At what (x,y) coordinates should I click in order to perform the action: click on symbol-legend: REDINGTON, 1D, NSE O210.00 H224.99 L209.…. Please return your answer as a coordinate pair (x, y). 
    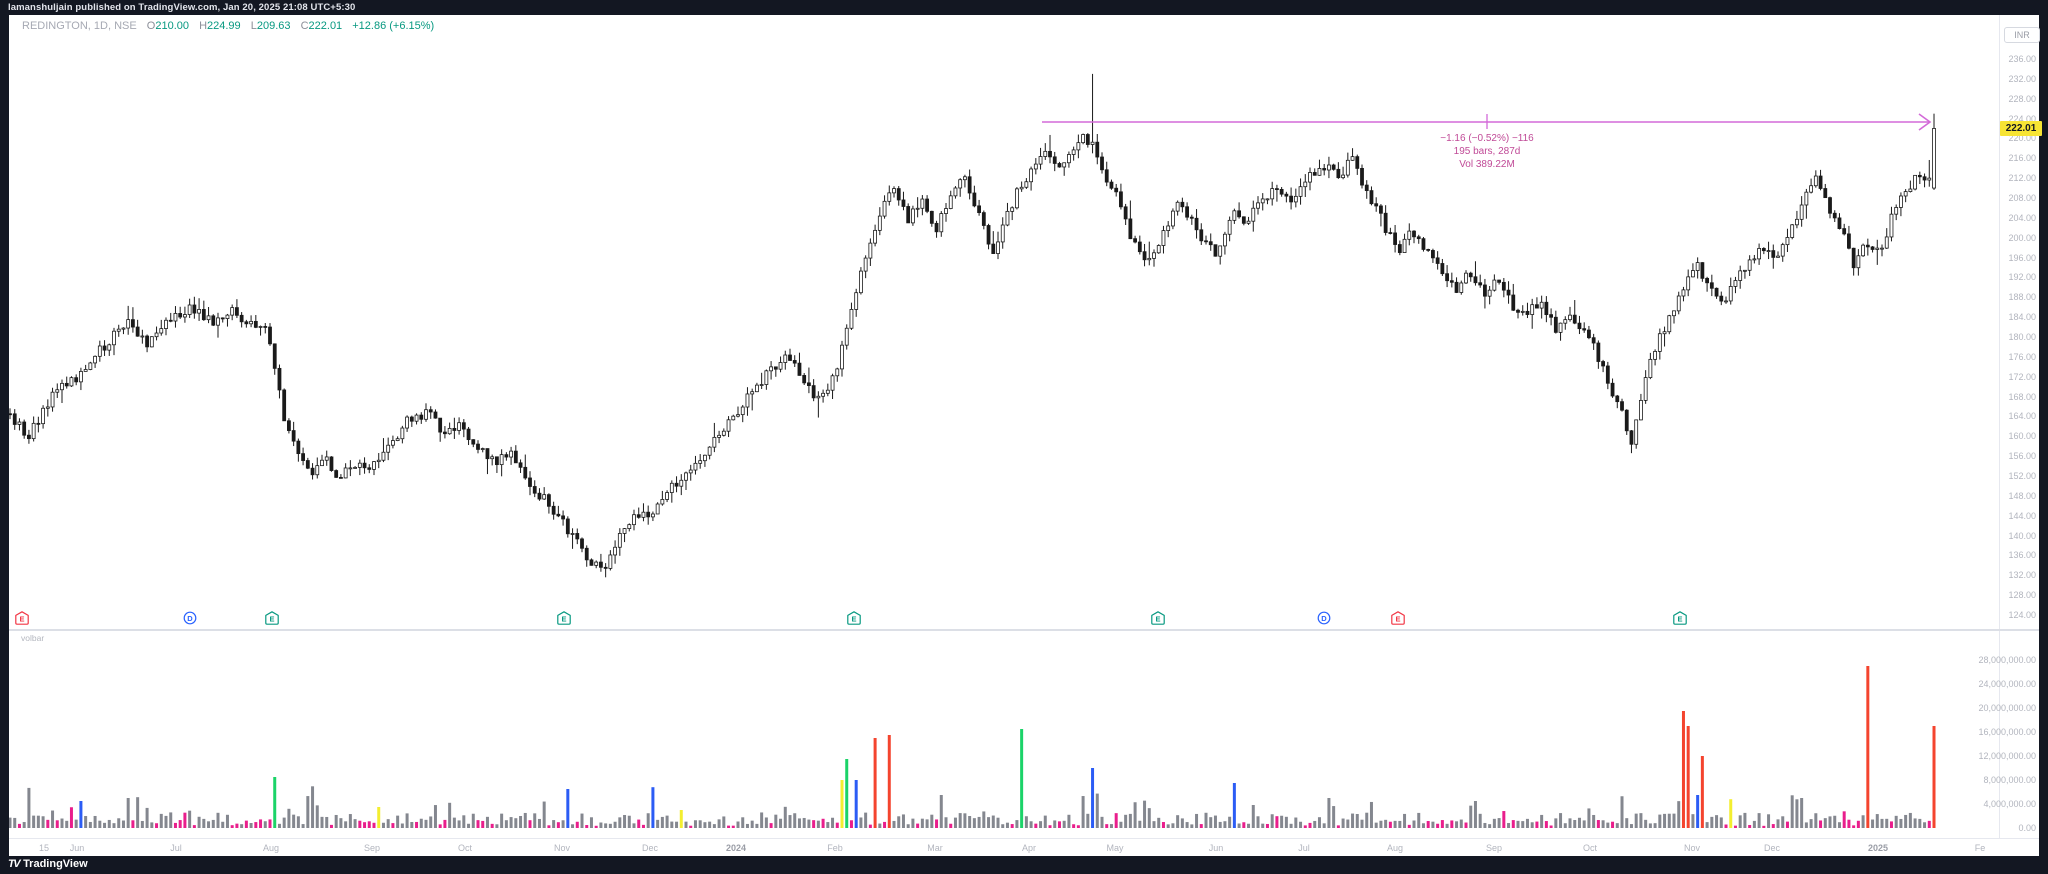
    Looking at the image, I should click on (228, 26).